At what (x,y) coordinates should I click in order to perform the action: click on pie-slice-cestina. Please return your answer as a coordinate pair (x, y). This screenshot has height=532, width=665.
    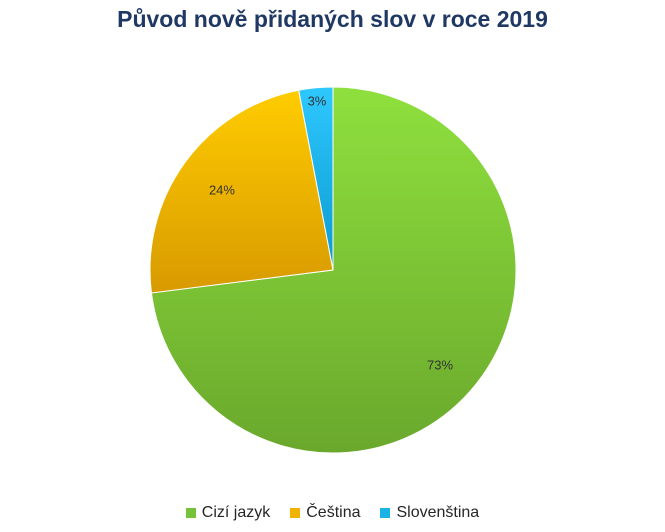
    Looking at the image, I should click on (241, 191).